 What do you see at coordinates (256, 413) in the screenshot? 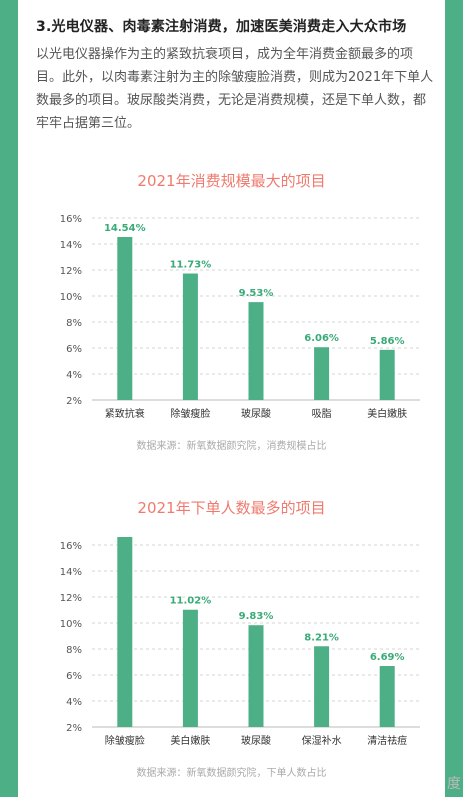
I see `chart-1-x-tick-label: 玻尿酸` at bounding box center [256, 413].